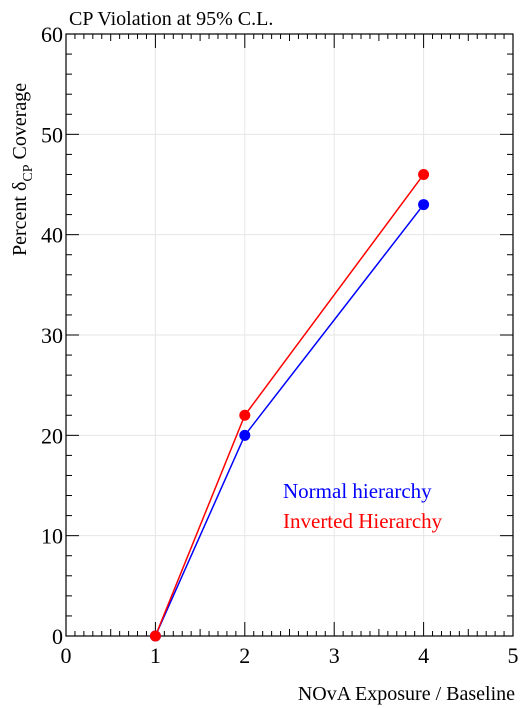  I want to click on legend-entry: Normal hierarchy, so click(357, 491).